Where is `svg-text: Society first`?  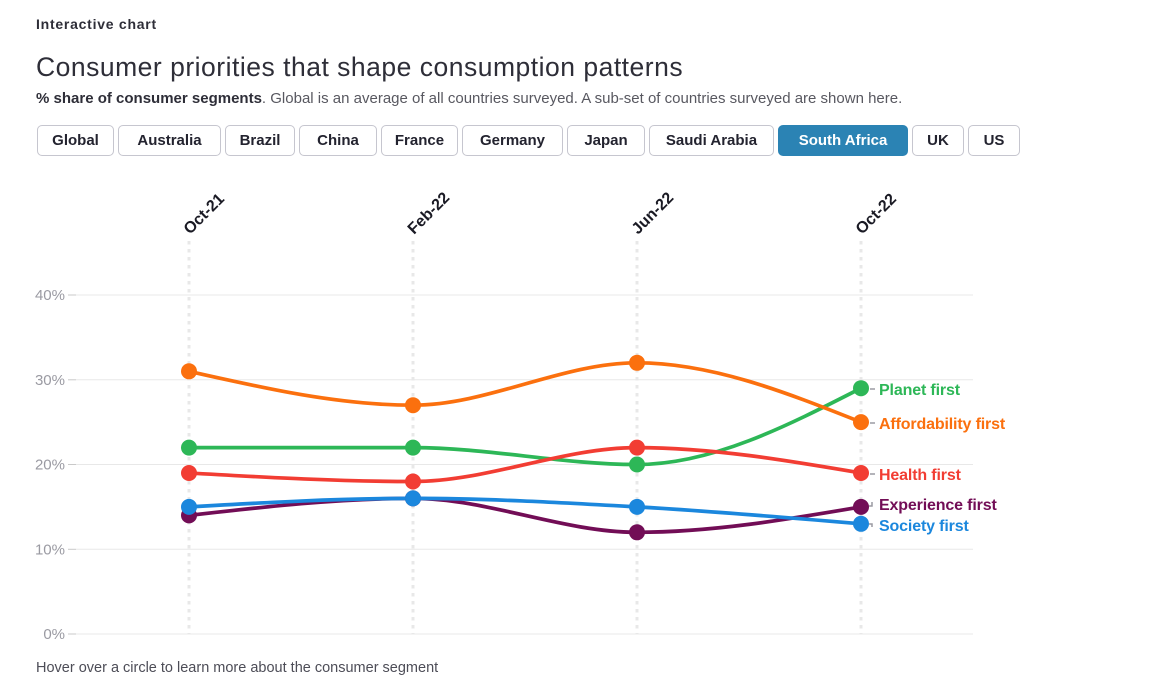 svg-text: Society first is located at coordinates (924, 526).